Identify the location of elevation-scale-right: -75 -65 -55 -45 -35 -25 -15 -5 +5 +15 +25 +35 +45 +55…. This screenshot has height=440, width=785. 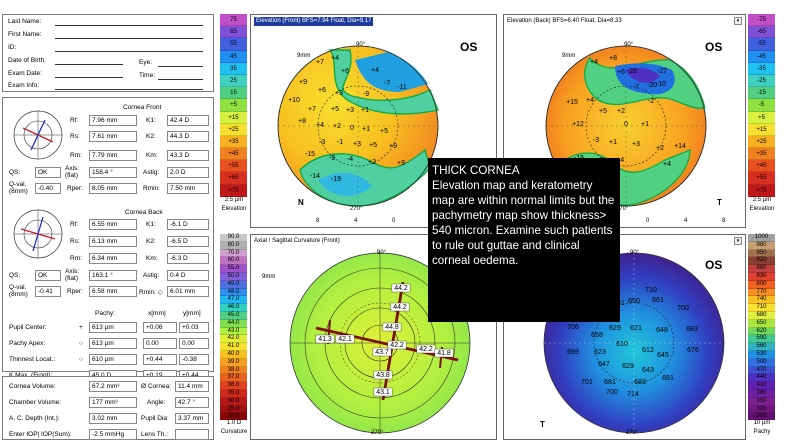
(761, 105).